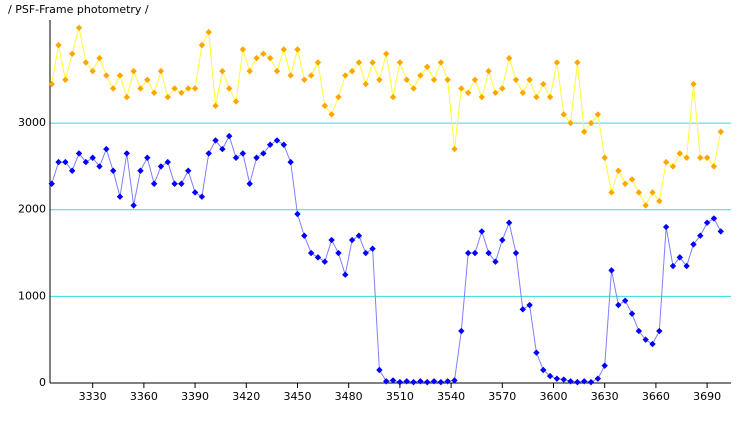 This screenshot has height=425, width=740. What do you see at coordinates (707, 396) in the screenshot?
I see `x-tick-label: 3690` at bounding box center [707, 396].